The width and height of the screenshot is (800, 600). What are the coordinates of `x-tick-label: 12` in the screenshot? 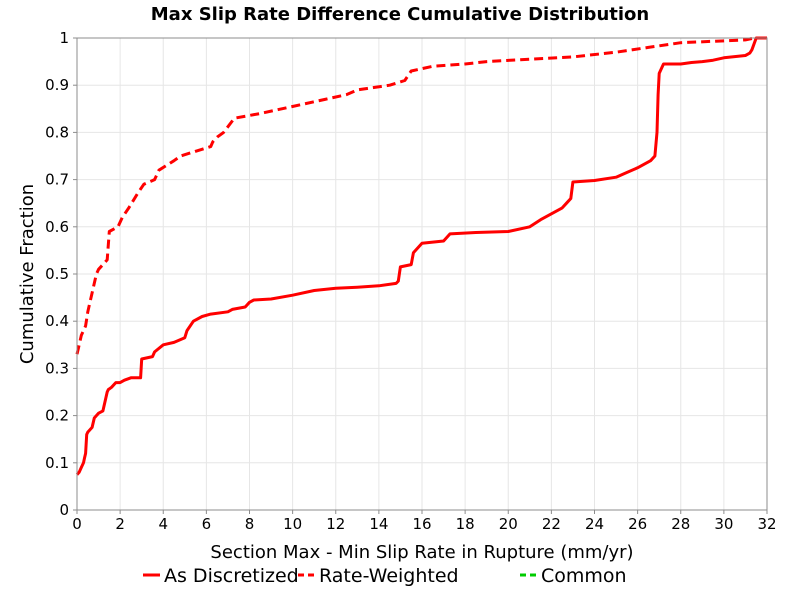 It's located at (335, 524).